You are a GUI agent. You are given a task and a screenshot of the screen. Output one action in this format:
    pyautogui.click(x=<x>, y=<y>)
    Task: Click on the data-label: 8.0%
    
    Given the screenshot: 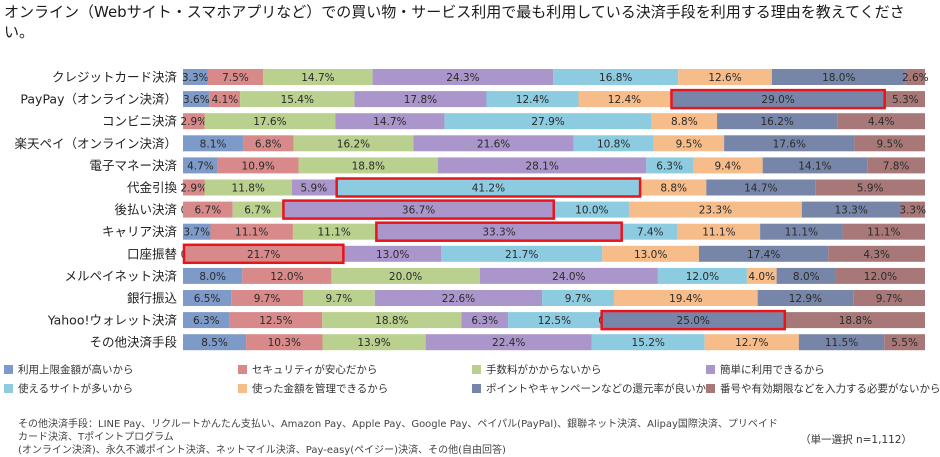 What is the action you would take?
    pyautogui.click(x=212, y=277)
    